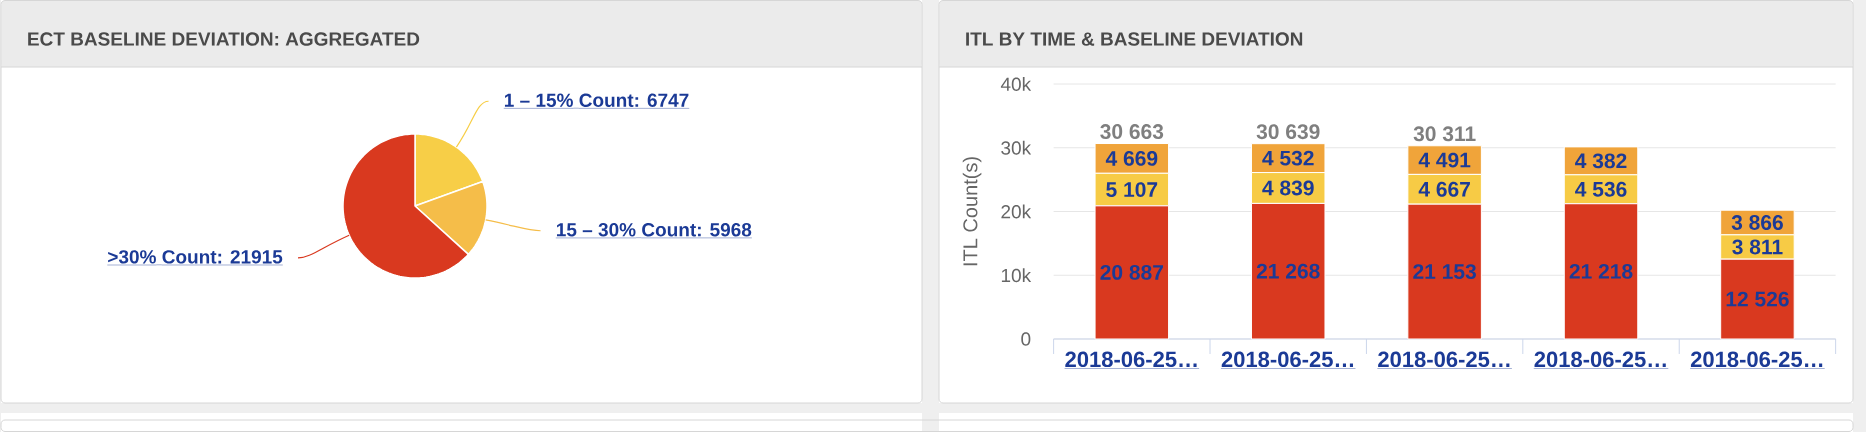 The height and width of the screenshot is (432, 1866). Describe the element at coordinates (1288, 271) in the screenshot. I see `data-label: 21 268` at that location.